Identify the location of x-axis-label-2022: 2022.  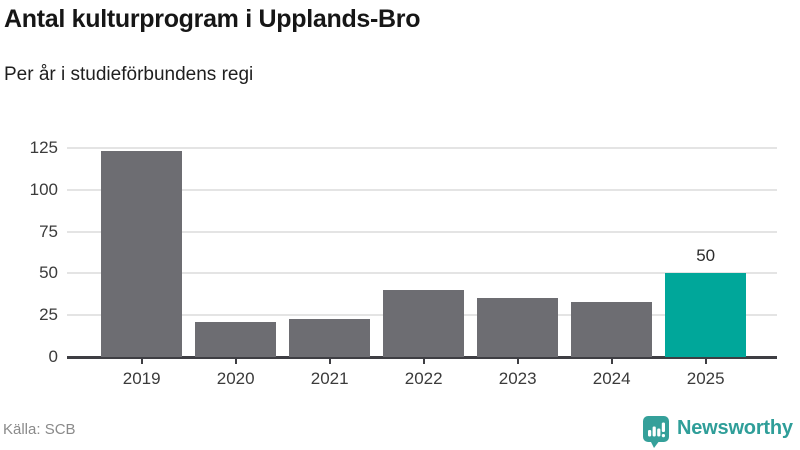
(423, 378).